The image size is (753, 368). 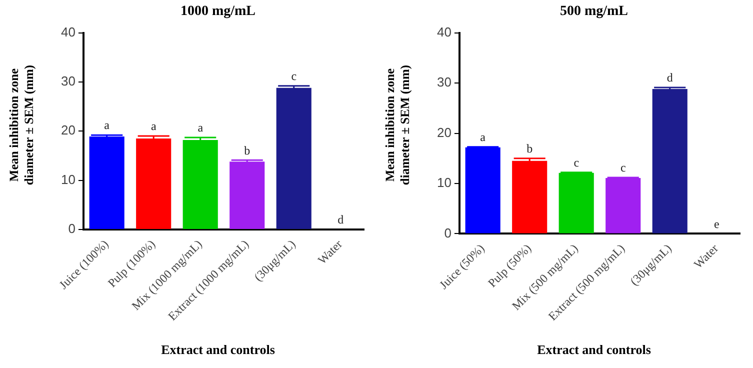 I want to click on chart-title: 500 mg/mL, so click(x=594, y=12).